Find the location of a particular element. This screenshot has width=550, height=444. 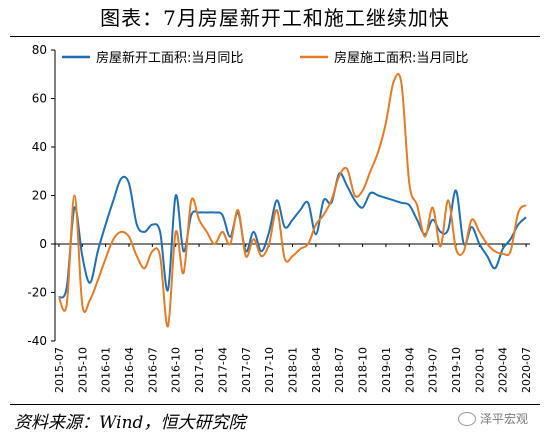

x-tick-label: 2019-04 is located at coordinates (409, 370).